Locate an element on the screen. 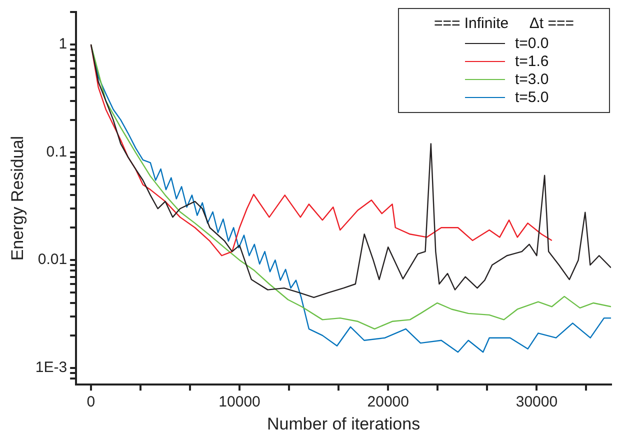 The height and width of the screenshot is (443, 623). legend-title: === Infinite Δt === is located at coordinates (504, 23).